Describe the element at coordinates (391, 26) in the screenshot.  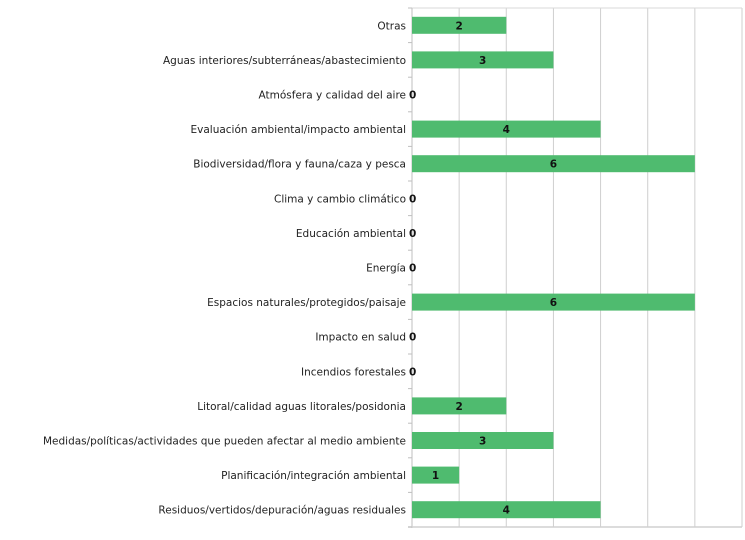
I see `category-label: Otras` at that location.